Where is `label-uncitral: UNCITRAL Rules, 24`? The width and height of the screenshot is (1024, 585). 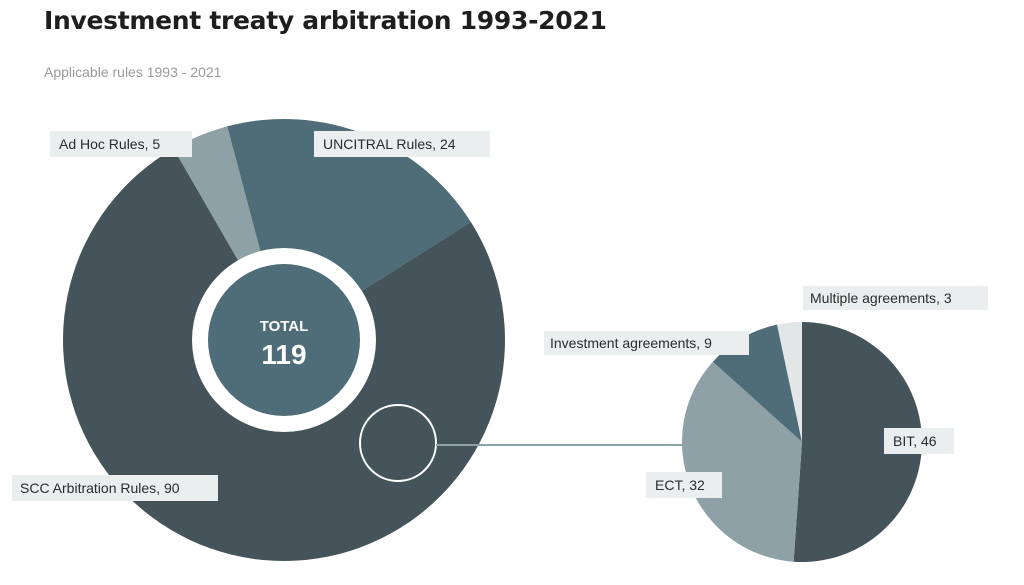 label-uncitral: UNCITRAL Rules, 24 is located at coordinates (389, 144).